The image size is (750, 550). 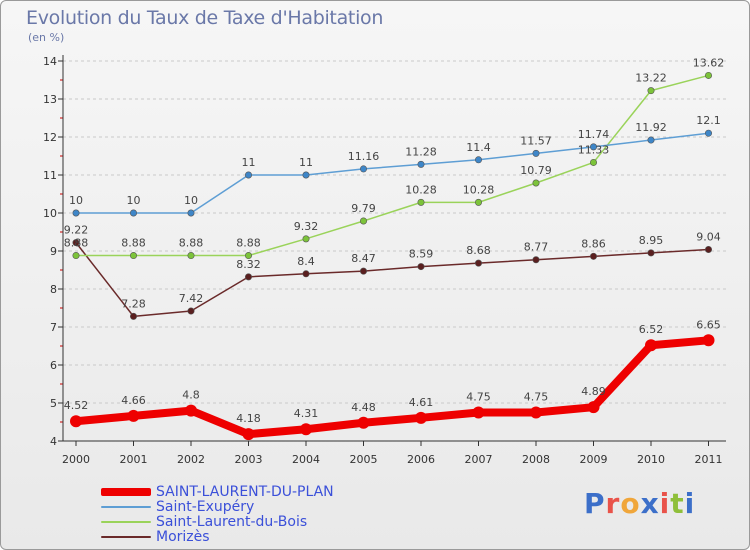 What do you see at coordinates (708, 324) in the screenshot?
I see `data-label: 6.65` at bounding box center [708, 324].